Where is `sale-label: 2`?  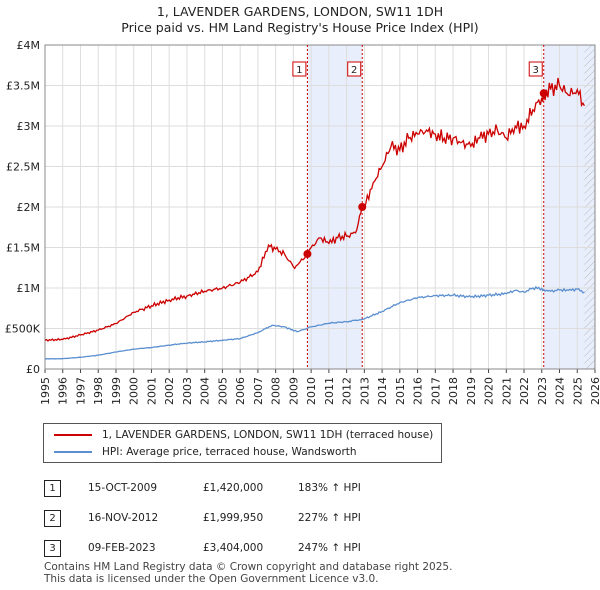
sale-label: 2 is located at coordinates (354, 70).